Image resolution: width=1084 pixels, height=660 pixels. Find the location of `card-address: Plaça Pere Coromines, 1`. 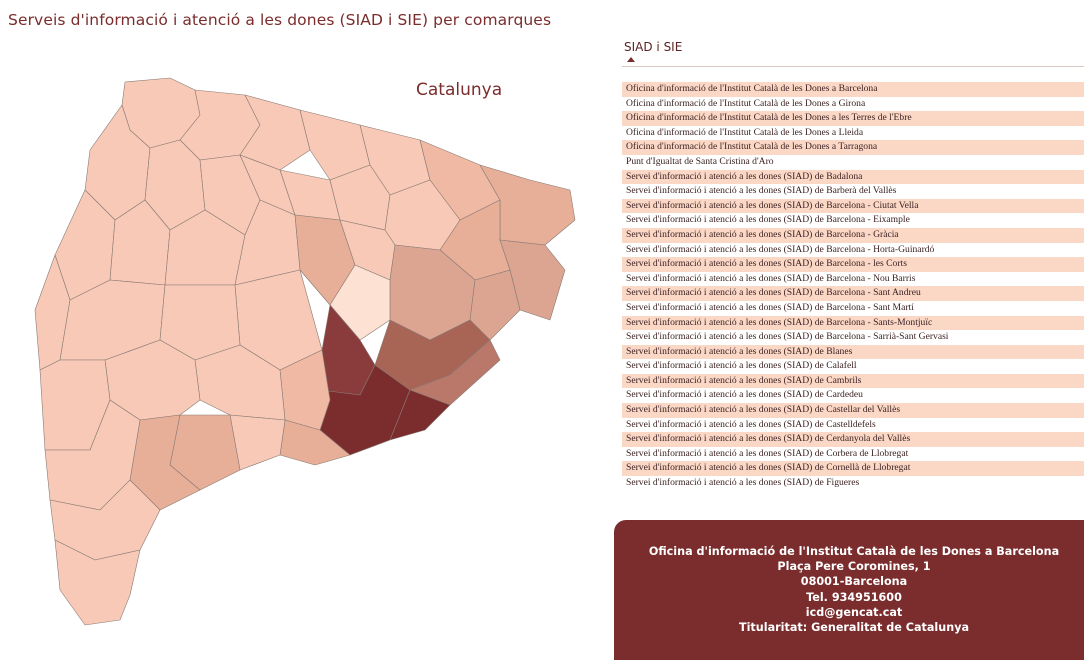

card-address: Plaça Pere Coromines, 1 is located at coordinates (854, 567).